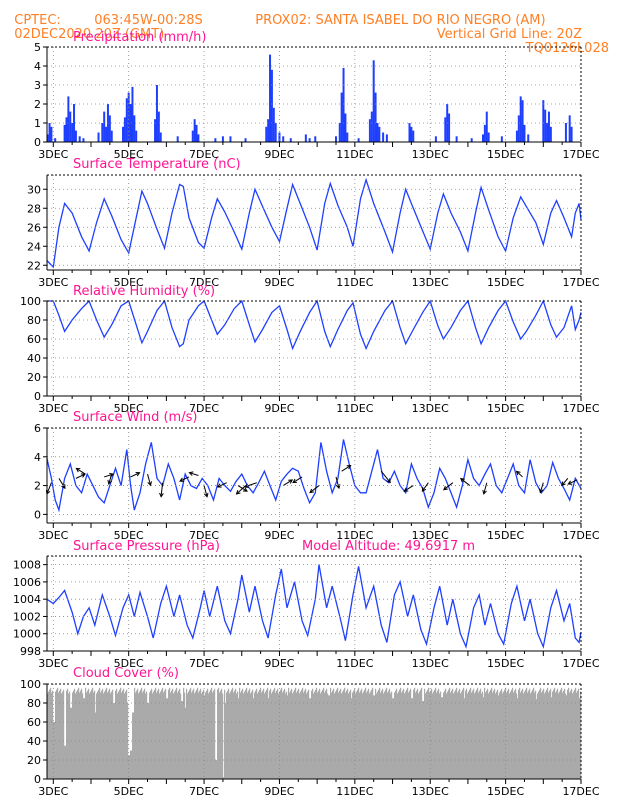  I want to click on temp-line, so click(314, 223).